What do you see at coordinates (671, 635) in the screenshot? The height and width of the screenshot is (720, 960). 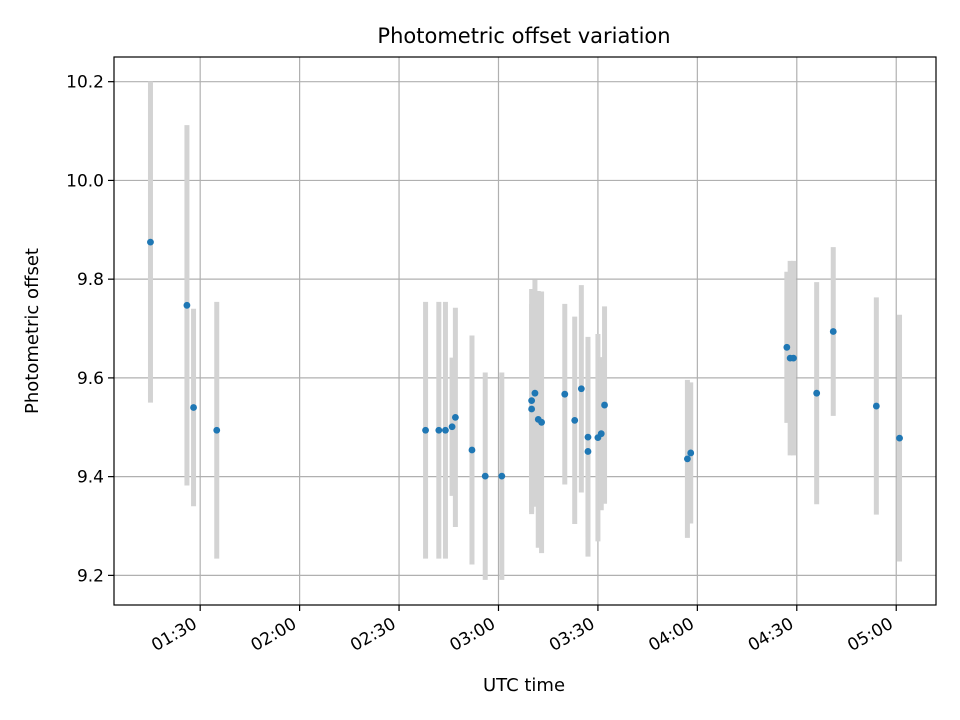 I see `x-tick-label: 04:00` at bounding box center [671, 635].